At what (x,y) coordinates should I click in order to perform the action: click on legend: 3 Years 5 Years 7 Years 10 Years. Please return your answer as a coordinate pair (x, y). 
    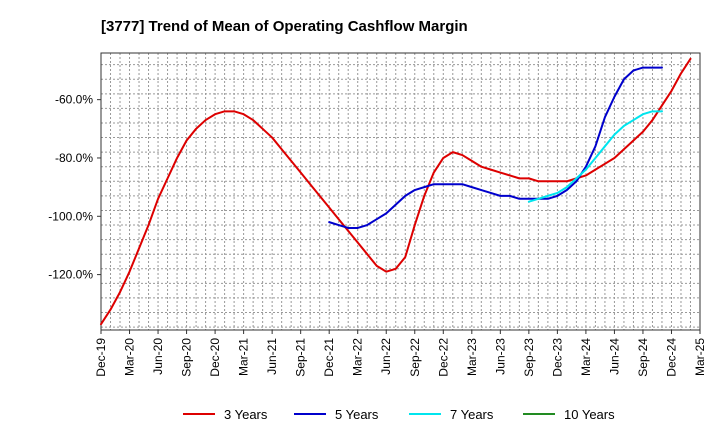
    Looking at the image, I should click on (399, 414).